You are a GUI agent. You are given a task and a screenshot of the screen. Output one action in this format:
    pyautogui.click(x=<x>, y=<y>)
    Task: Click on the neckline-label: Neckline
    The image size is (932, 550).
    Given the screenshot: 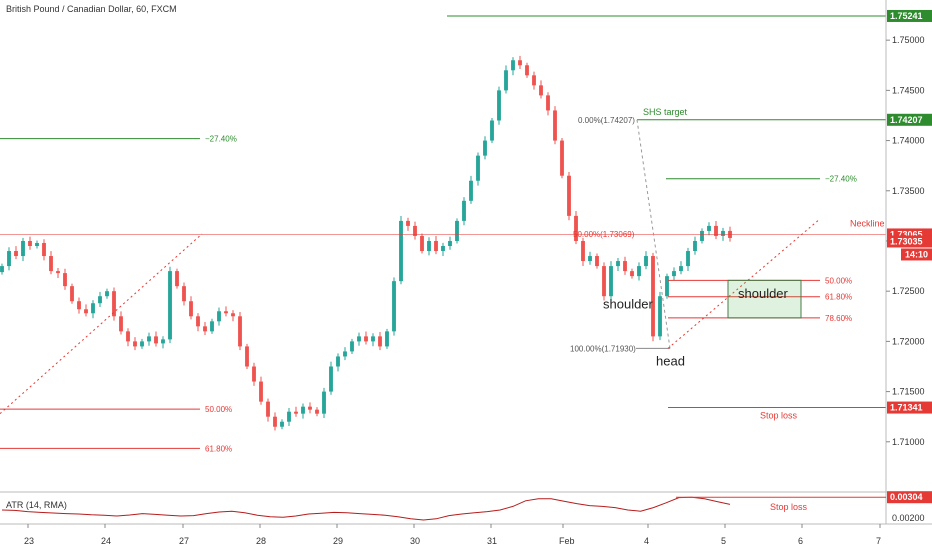 What is the action you would take?
    pyautogui.click(x=867, y=223)
    